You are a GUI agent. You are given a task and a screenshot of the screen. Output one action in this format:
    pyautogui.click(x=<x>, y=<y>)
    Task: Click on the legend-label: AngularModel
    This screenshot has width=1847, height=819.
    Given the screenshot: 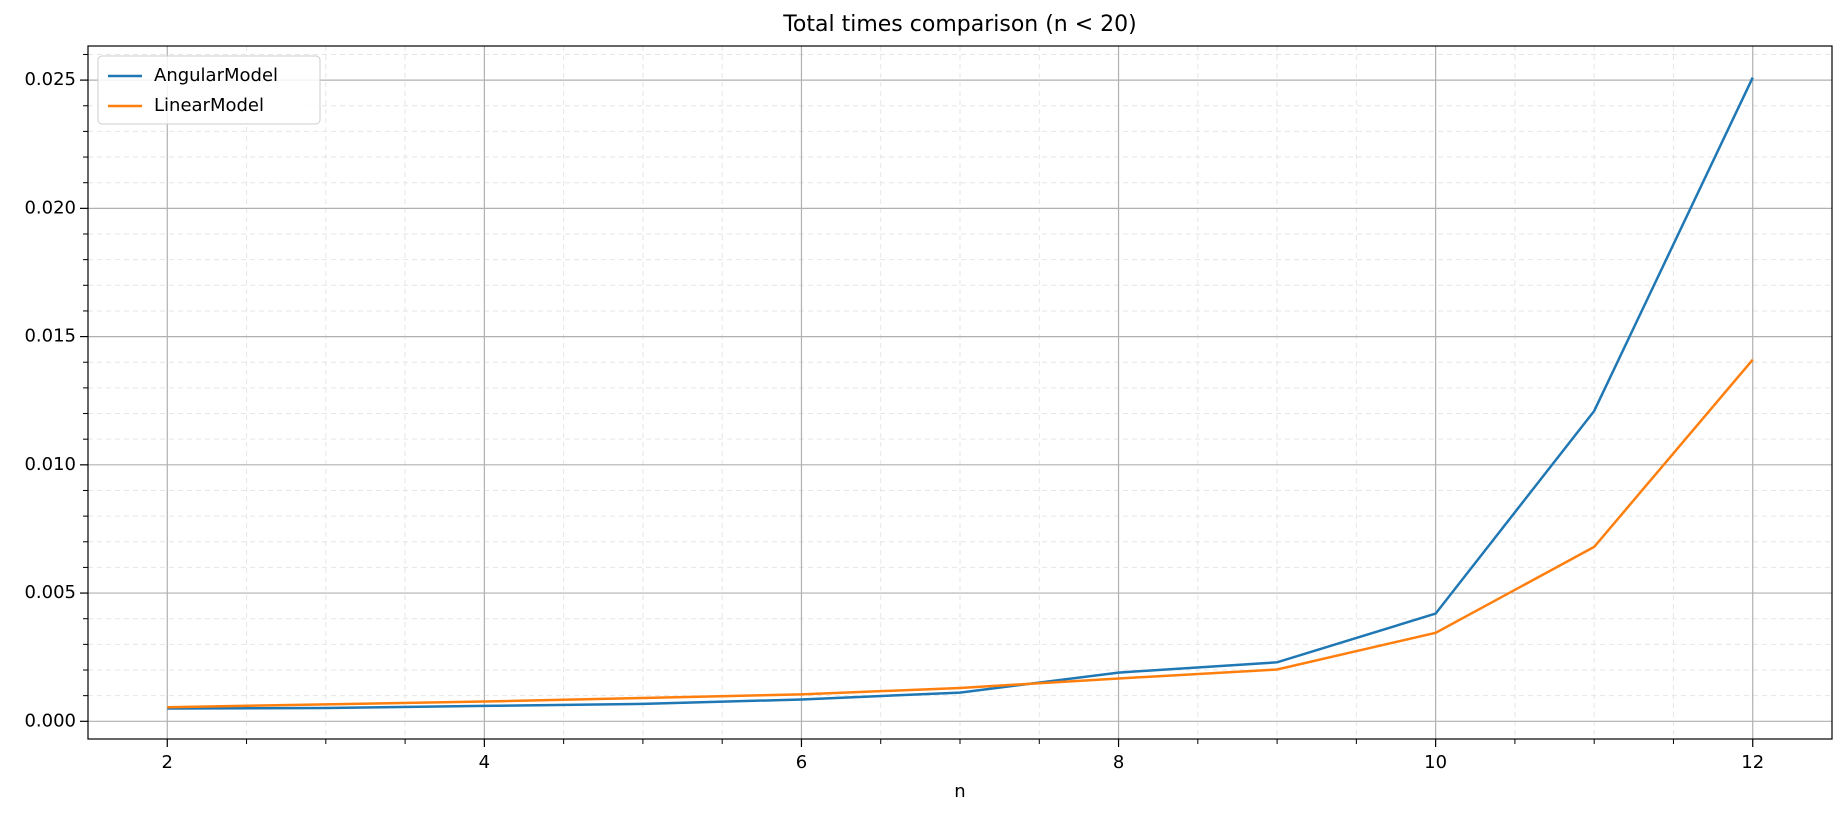 What is the action you would take?
    pyautogui.click(x=216, y=75)
    